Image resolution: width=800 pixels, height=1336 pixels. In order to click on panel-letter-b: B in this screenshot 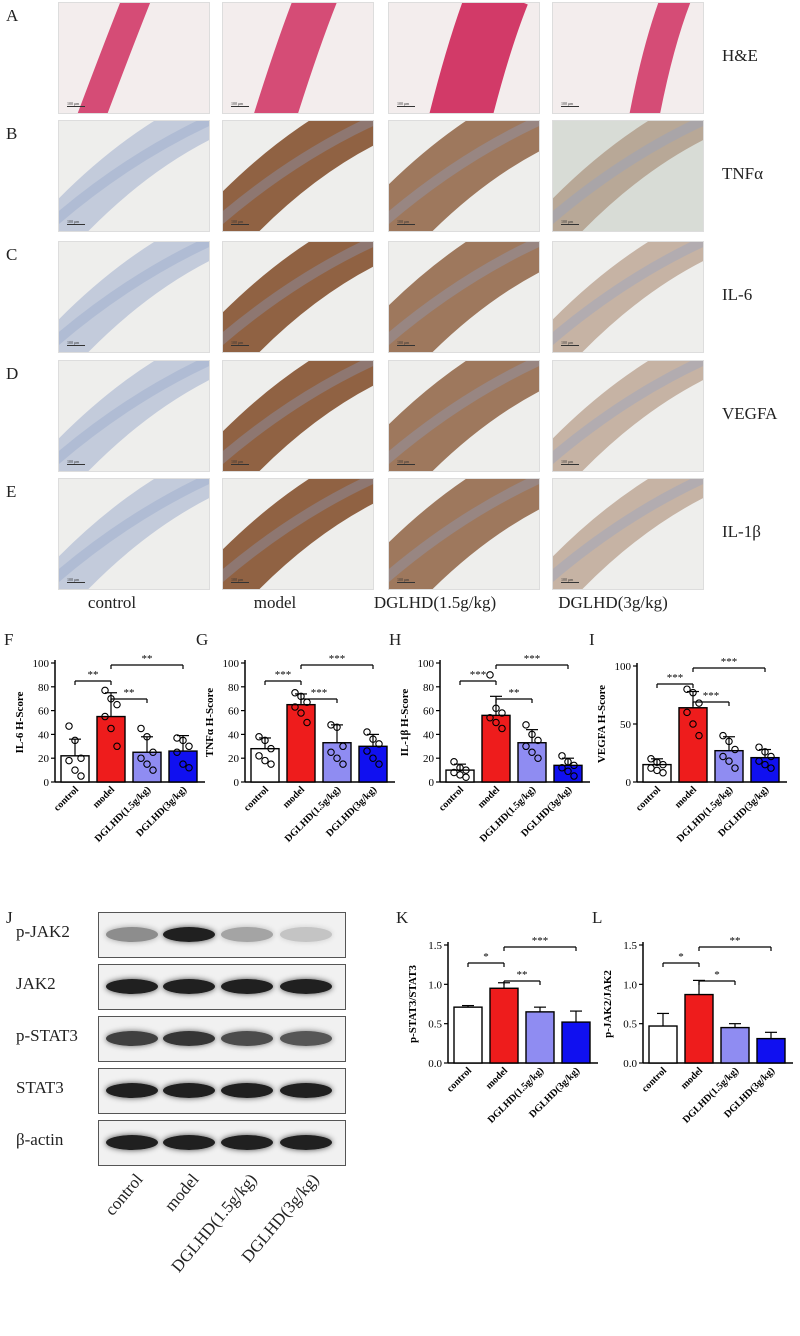, I will do `click(12, 133)`.